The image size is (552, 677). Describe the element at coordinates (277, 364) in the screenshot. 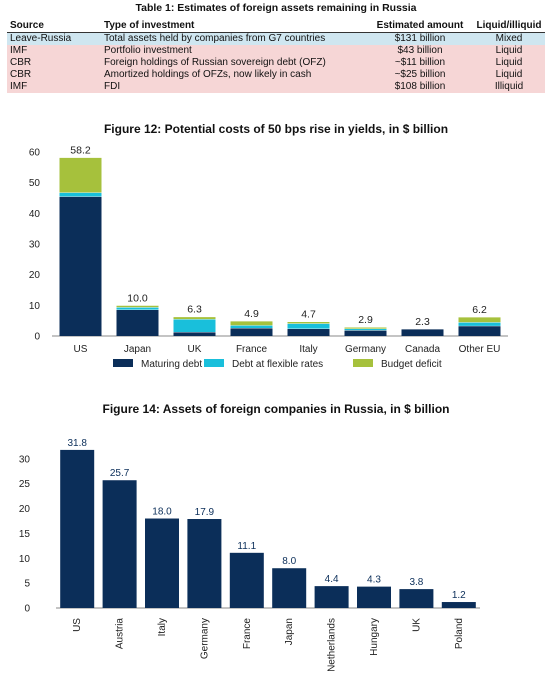

I see `legend-label: Debt at flexible rates` at that location.